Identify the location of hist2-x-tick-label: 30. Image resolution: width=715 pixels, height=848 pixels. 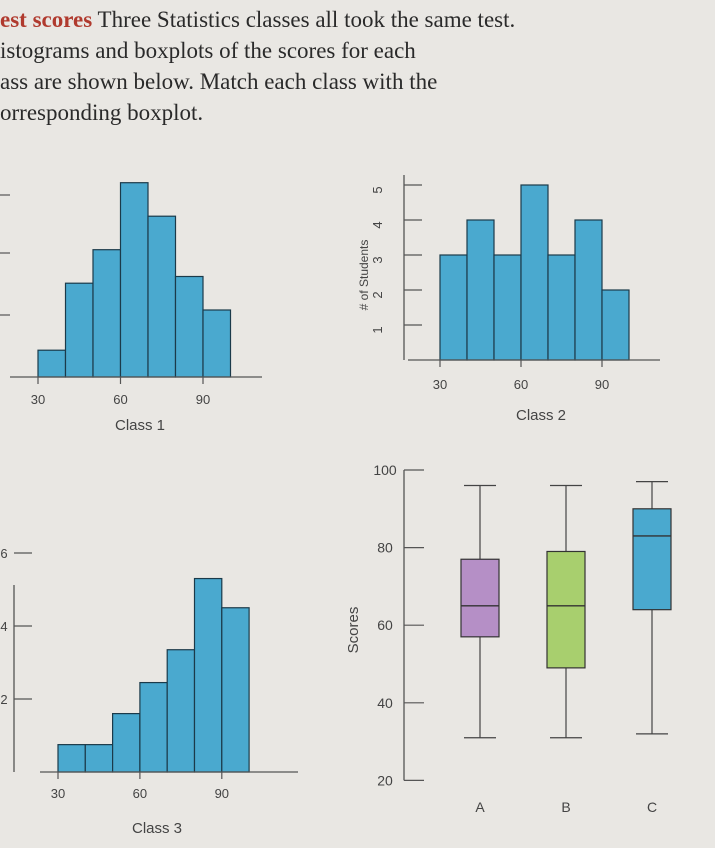
(440, 384).